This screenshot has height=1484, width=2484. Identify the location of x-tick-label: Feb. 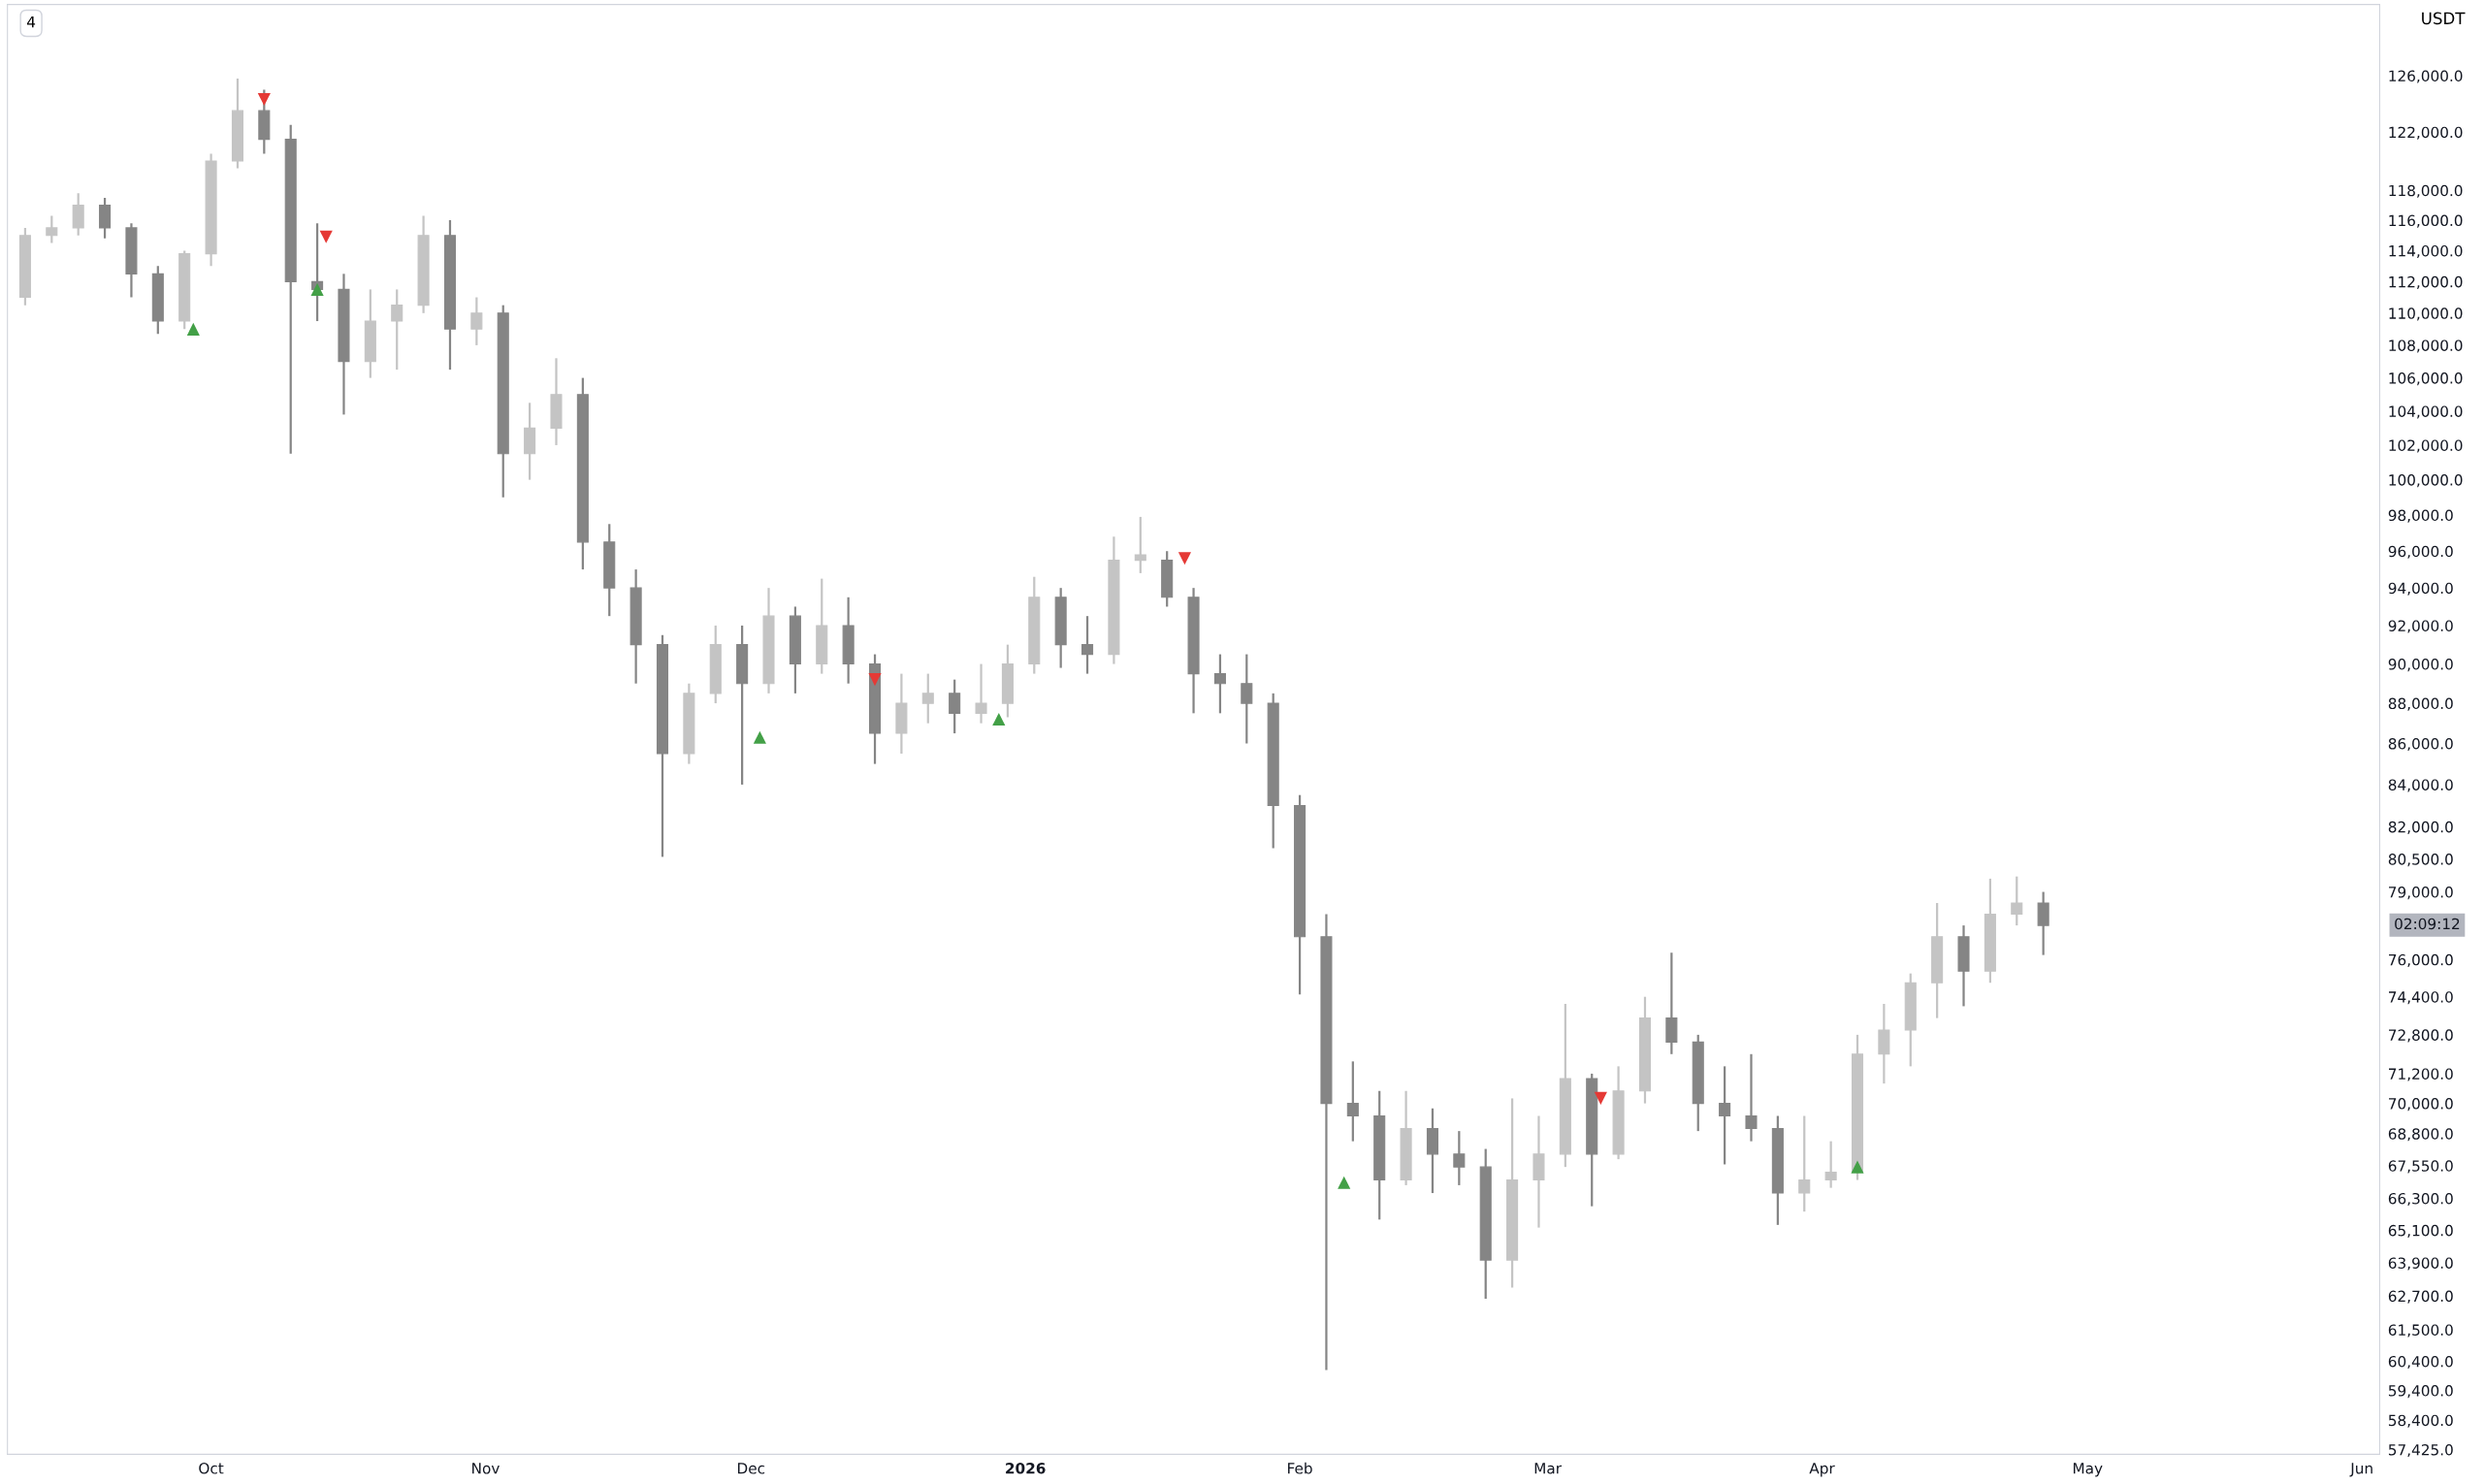
(1300, 1468).